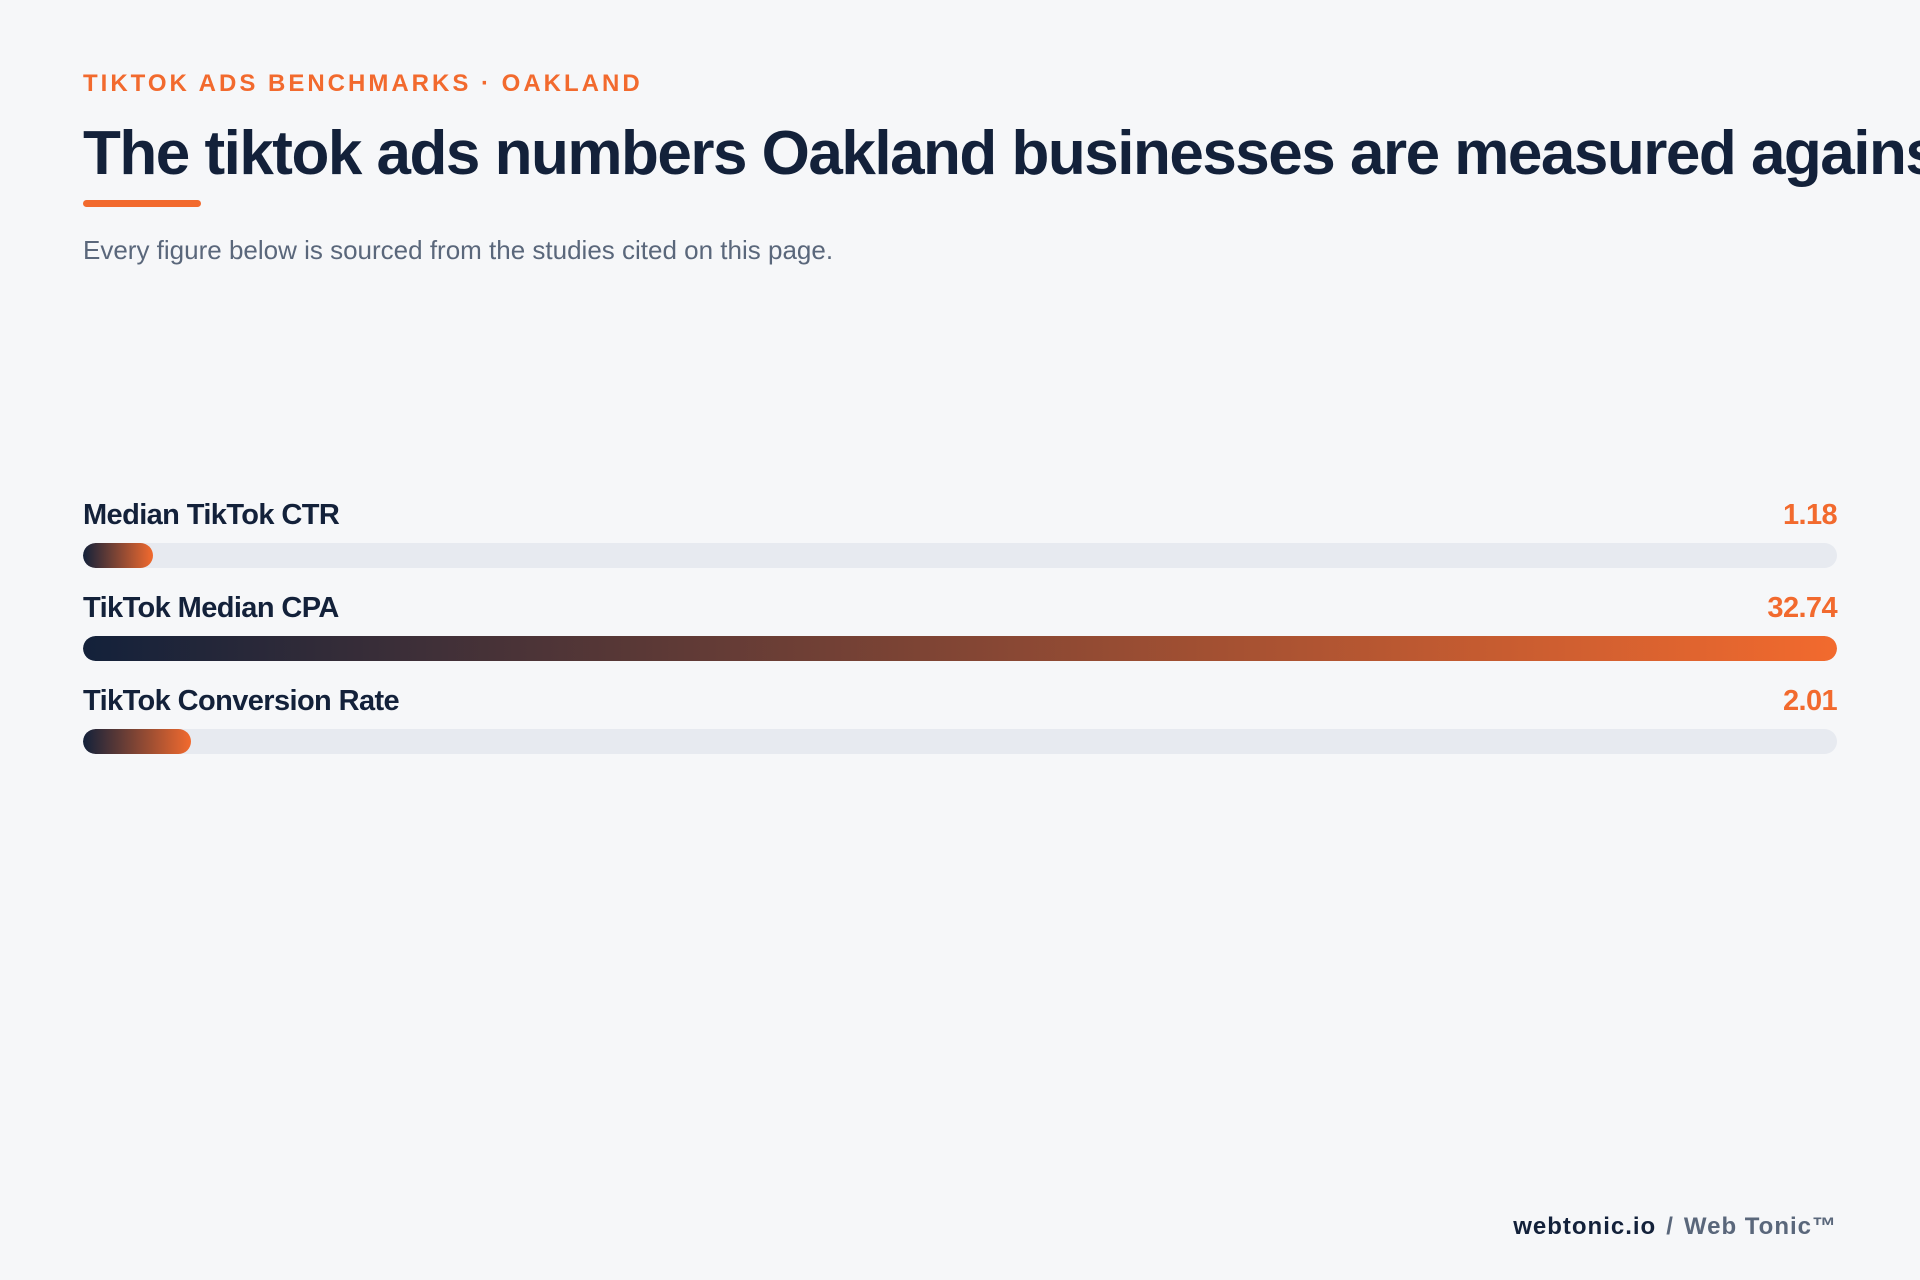 This screenshot has width=1920, height=1280. Describe the element at coordinates (1585, 1226) in the screenshot. I see `footer-domain: webtonic.io` at that location.